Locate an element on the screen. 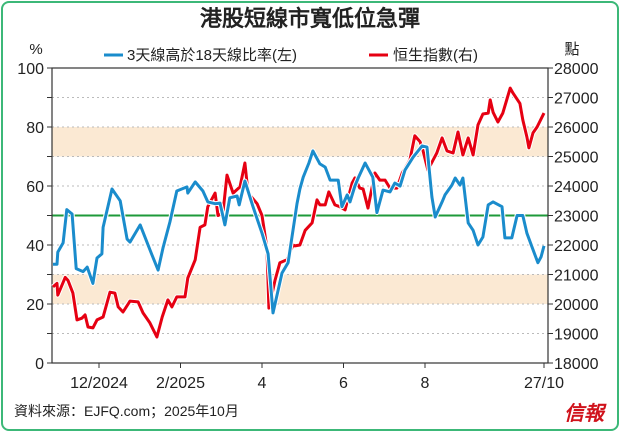 This screenshot has height=432, width=620. right-tick-label: 23000 is located at coordinates (576, 217).